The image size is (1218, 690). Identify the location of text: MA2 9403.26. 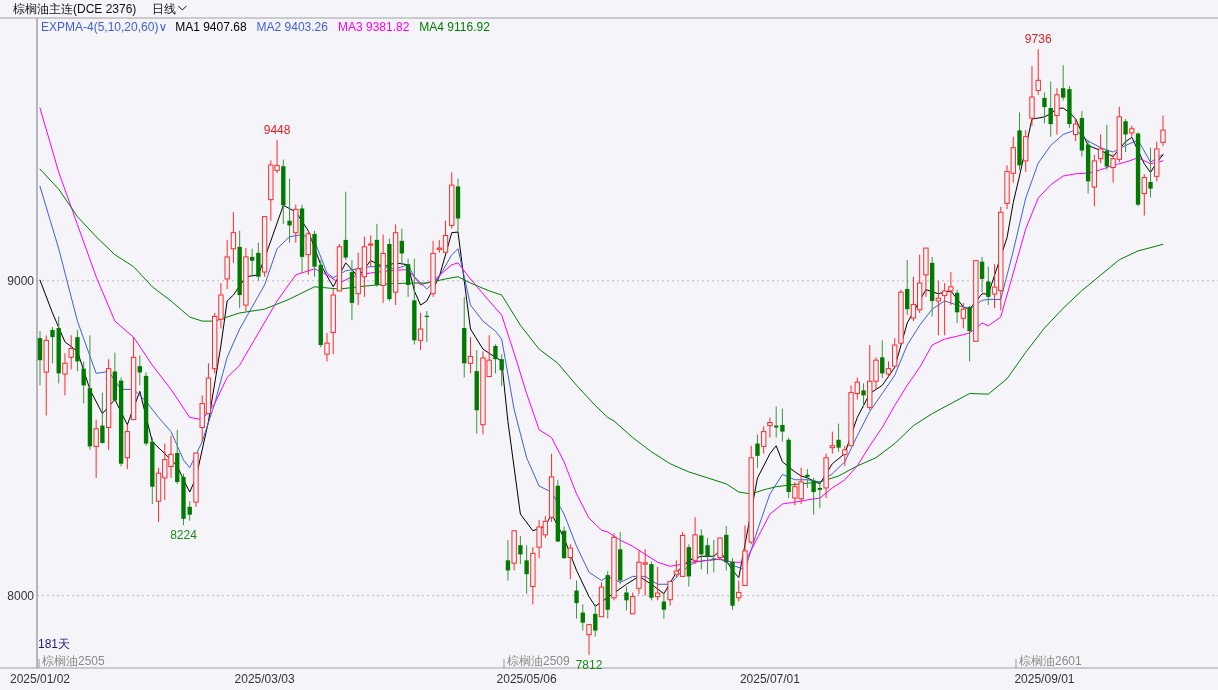
(292, 27).